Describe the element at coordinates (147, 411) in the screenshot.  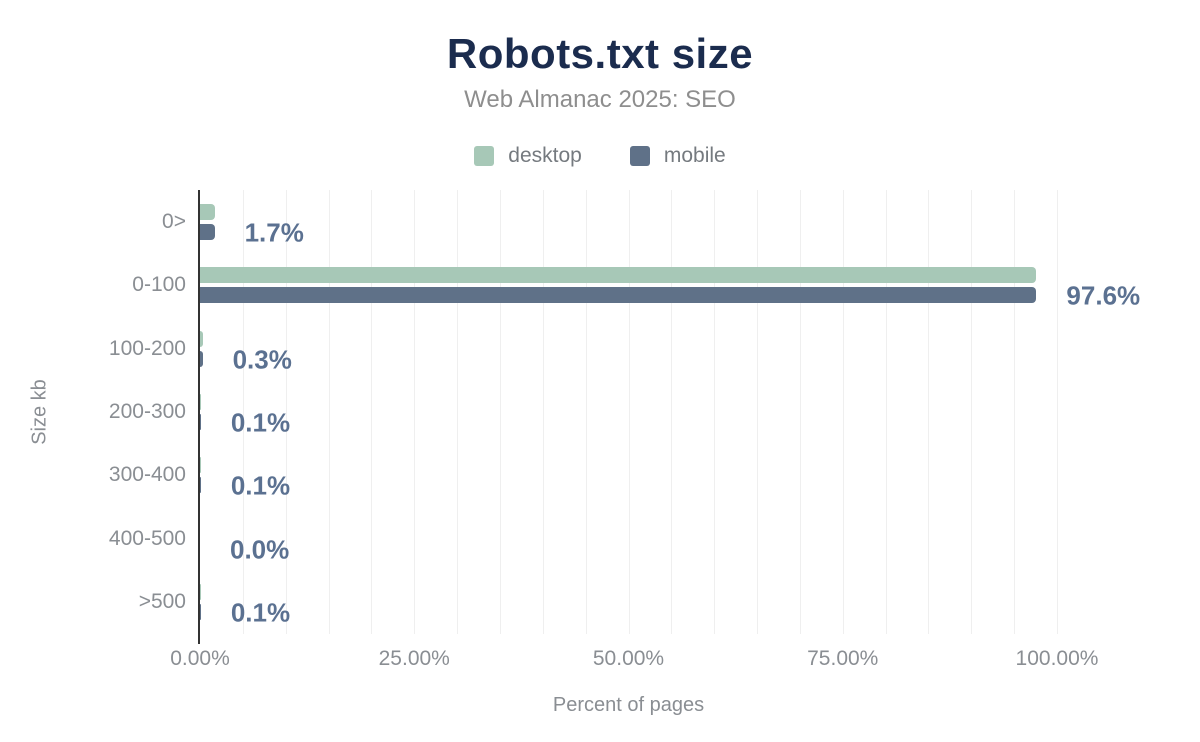
I see `category-label-3: 200-300` at that location.